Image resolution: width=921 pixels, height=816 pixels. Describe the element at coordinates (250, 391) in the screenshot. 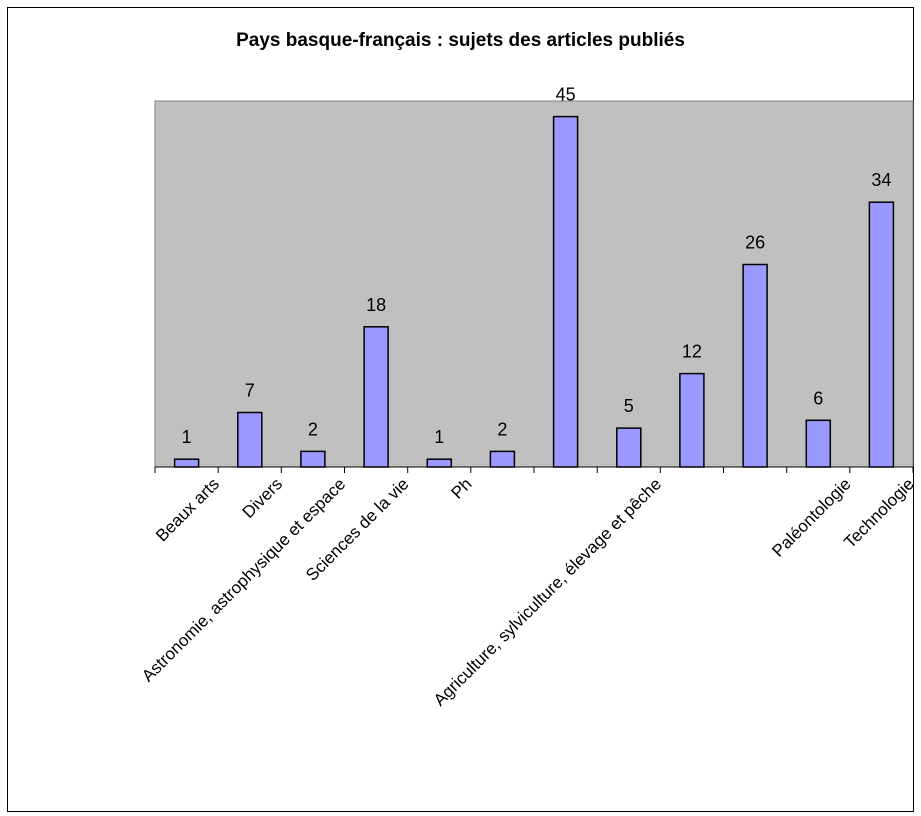

I see `data-label: 7` at that location.